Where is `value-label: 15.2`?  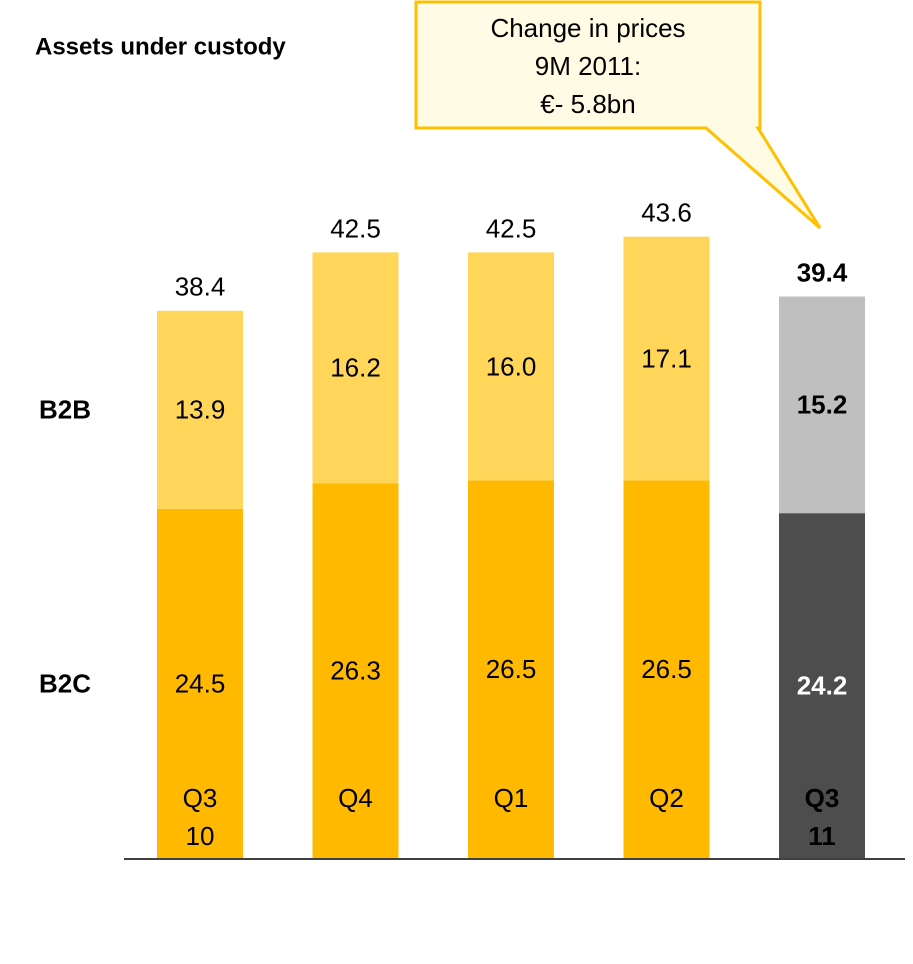 value-label: 15.2 is located at coordinates (822, 405).